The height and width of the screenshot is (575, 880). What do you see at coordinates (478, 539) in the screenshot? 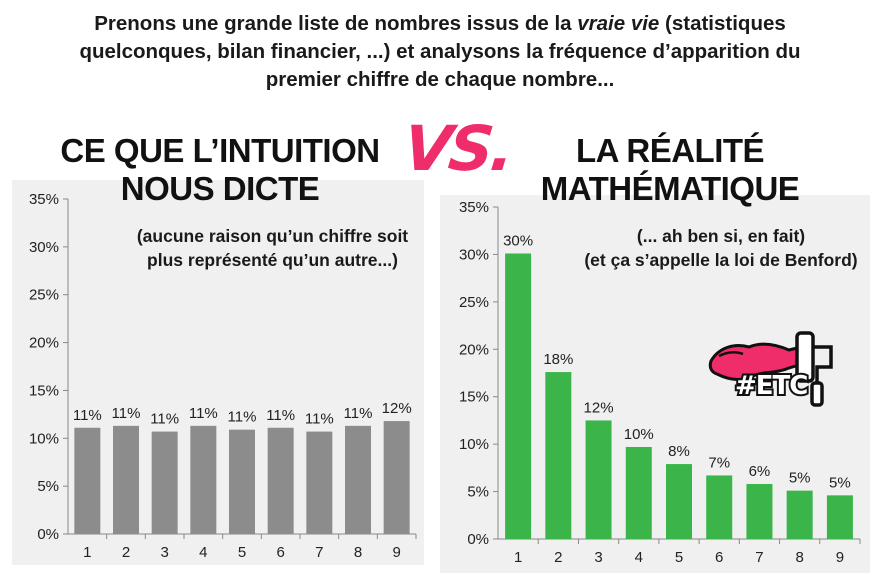
I see `right-y-tick-label: 0%` at bounding box center [478, 539].